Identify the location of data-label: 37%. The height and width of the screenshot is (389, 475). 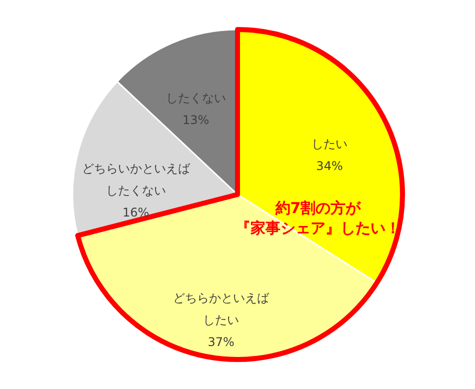
(221, 342).